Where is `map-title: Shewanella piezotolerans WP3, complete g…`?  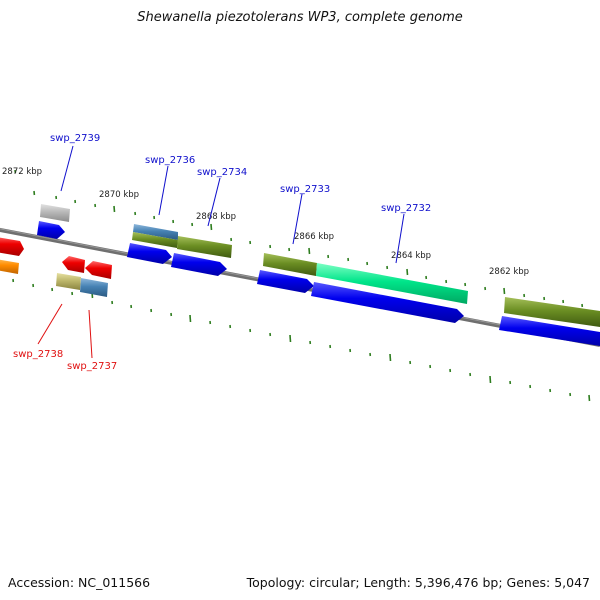
map-title: Shewanella piezotolerans WP3, complete g… is located at coordinates (300, 17).